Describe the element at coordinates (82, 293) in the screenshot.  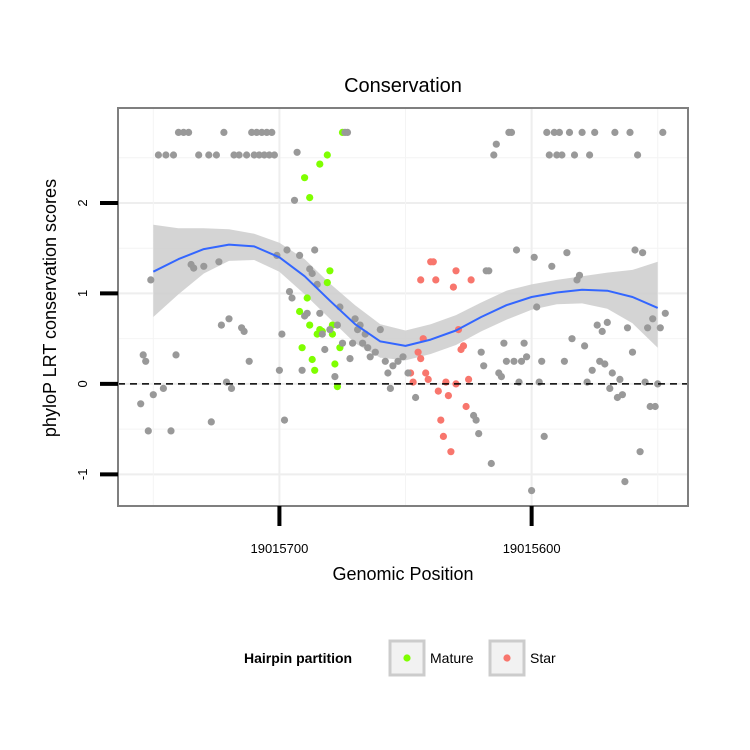
I see `y-tick-label: 1` at that location.